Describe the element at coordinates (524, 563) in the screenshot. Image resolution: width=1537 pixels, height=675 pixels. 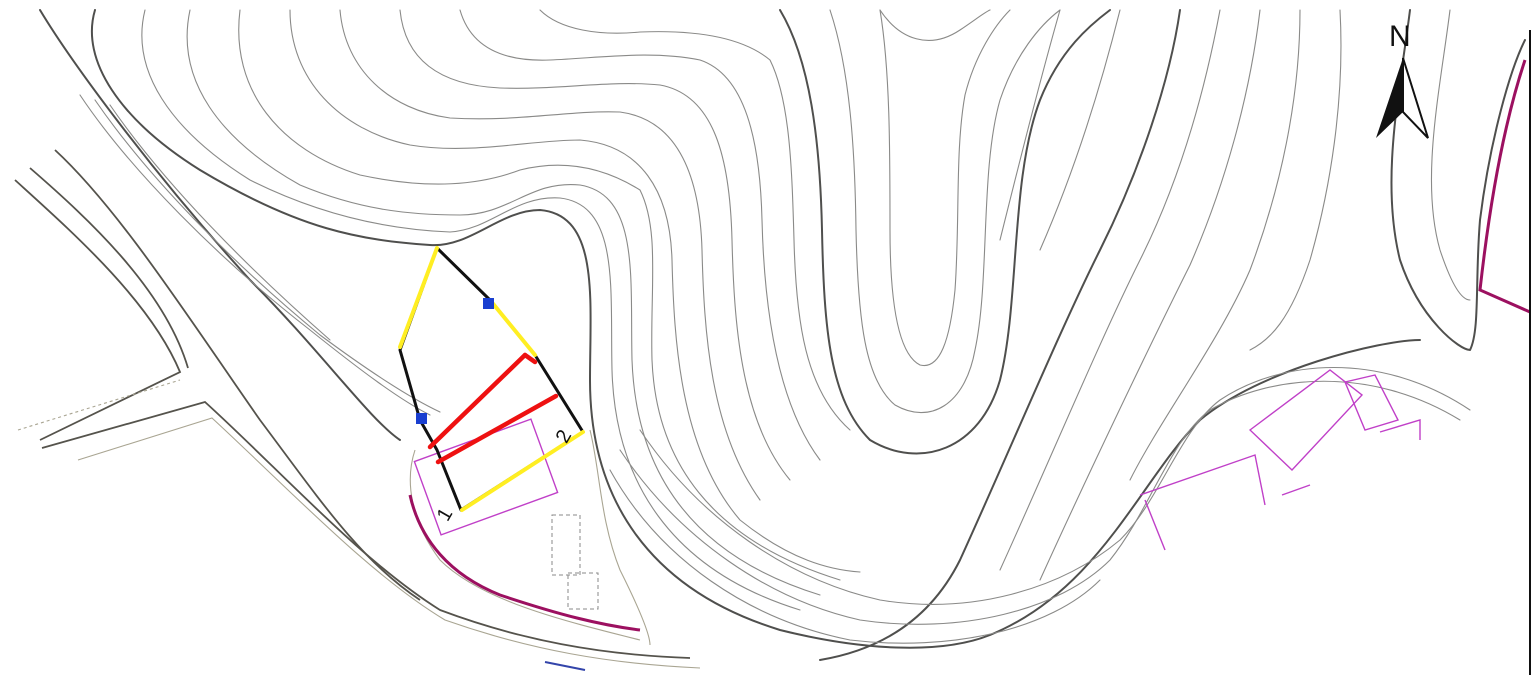
I see `boundary-wall-left` at that location.